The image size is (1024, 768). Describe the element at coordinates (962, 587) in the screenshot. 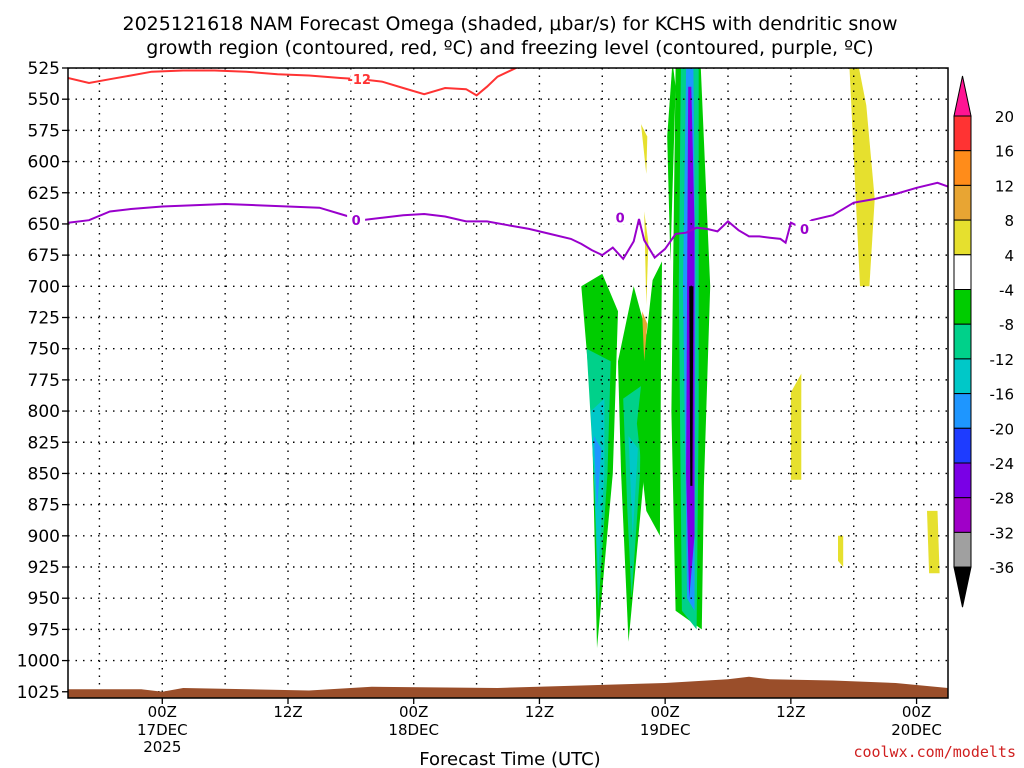

I see `colorbar-bottom-arrow` at that location.